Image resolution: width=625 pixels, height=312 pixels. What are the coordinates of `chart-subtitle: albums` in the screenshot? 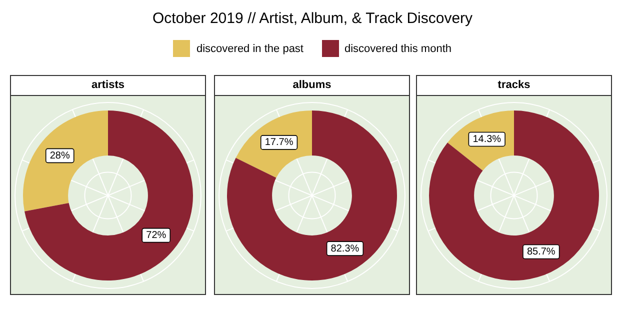 It's located at (312, 86).